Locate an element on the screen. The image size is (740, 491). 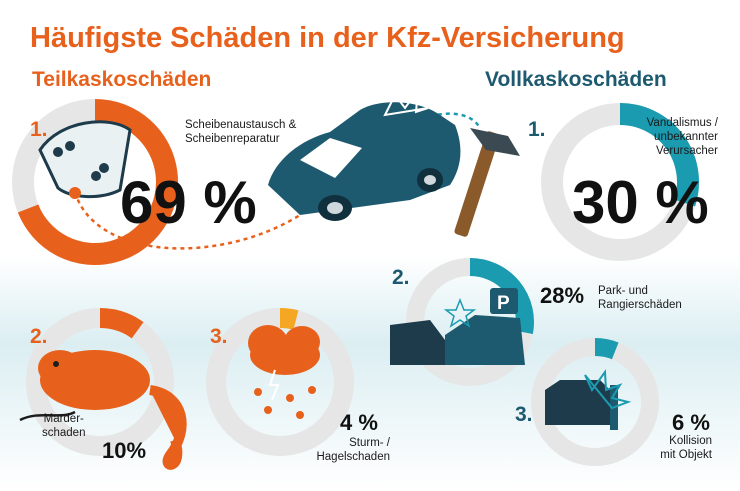
label-vandalismus: Vandalismus / unbekannter Verursacher is located at coordinates (668, 137).